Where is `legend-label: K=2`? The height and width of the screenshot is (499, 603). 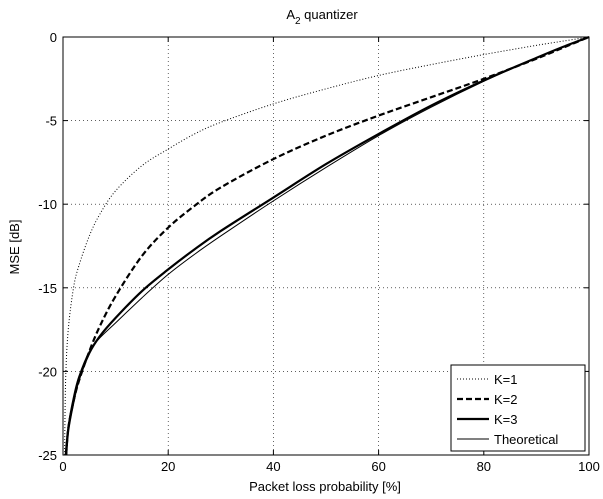
legend-label: K=2 is located at coordinates (506, 399).